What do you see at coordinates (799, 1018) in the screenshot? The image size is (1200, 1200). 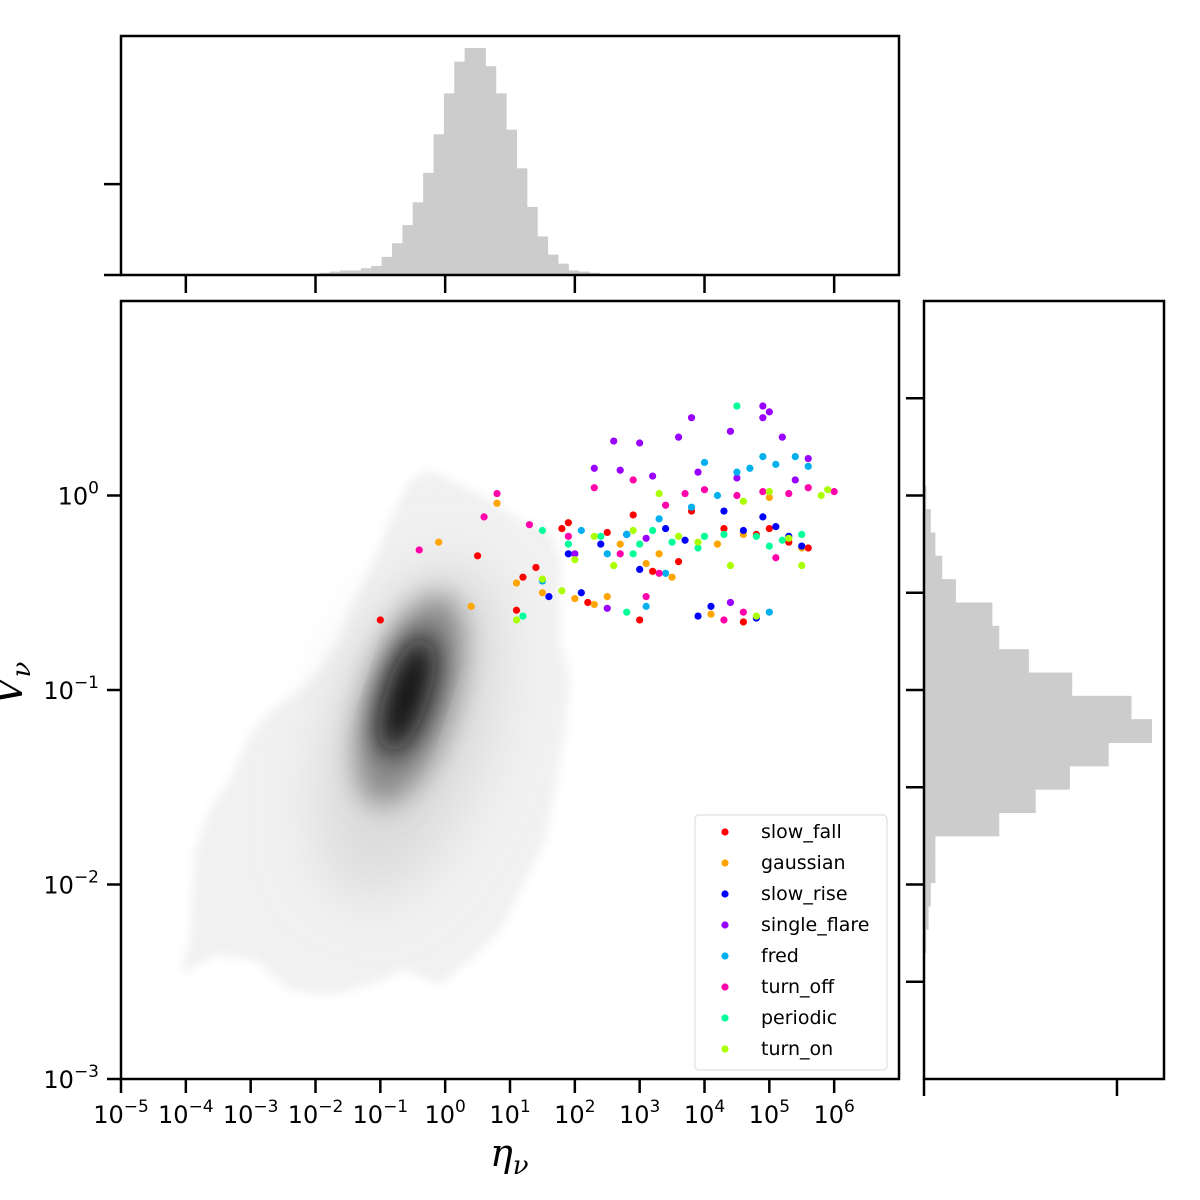 I see `legend-label-periodic: periodic` at bounding box center [799, 1018].